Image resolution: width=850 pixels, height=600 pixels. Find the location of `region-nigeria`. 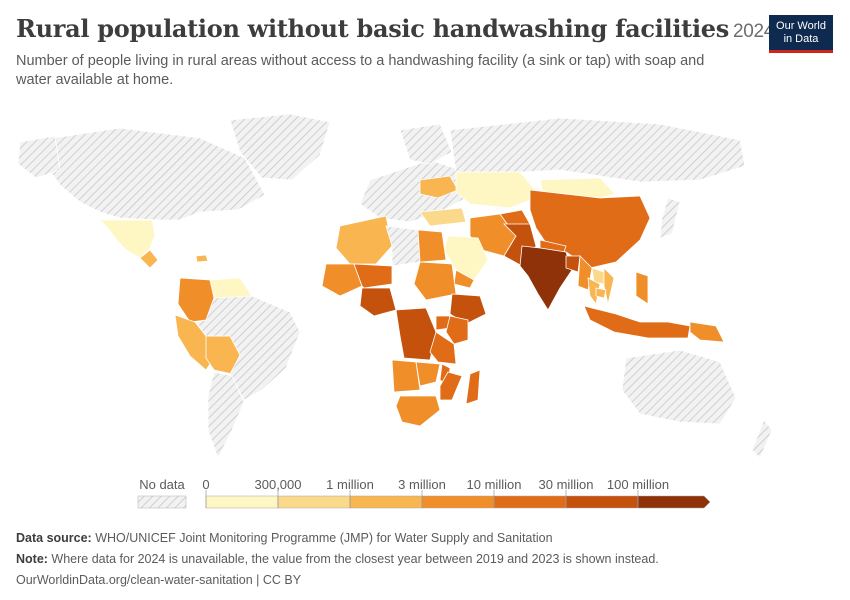

region-nigeria is located at coordinates (378, 302).